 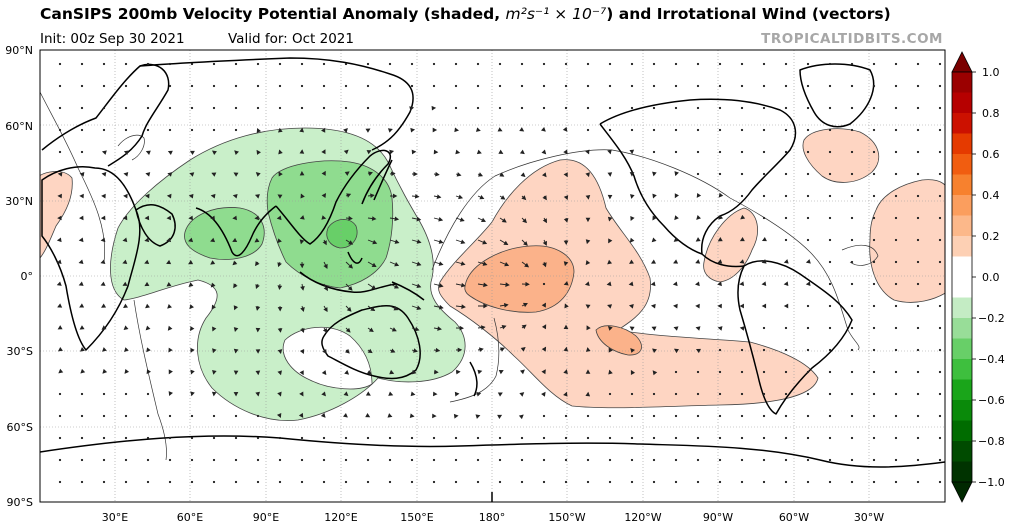 What do you see at coordinates (795, 337) in the screenshot?
I see `coast-south-america` at bounding box center [795, 337].